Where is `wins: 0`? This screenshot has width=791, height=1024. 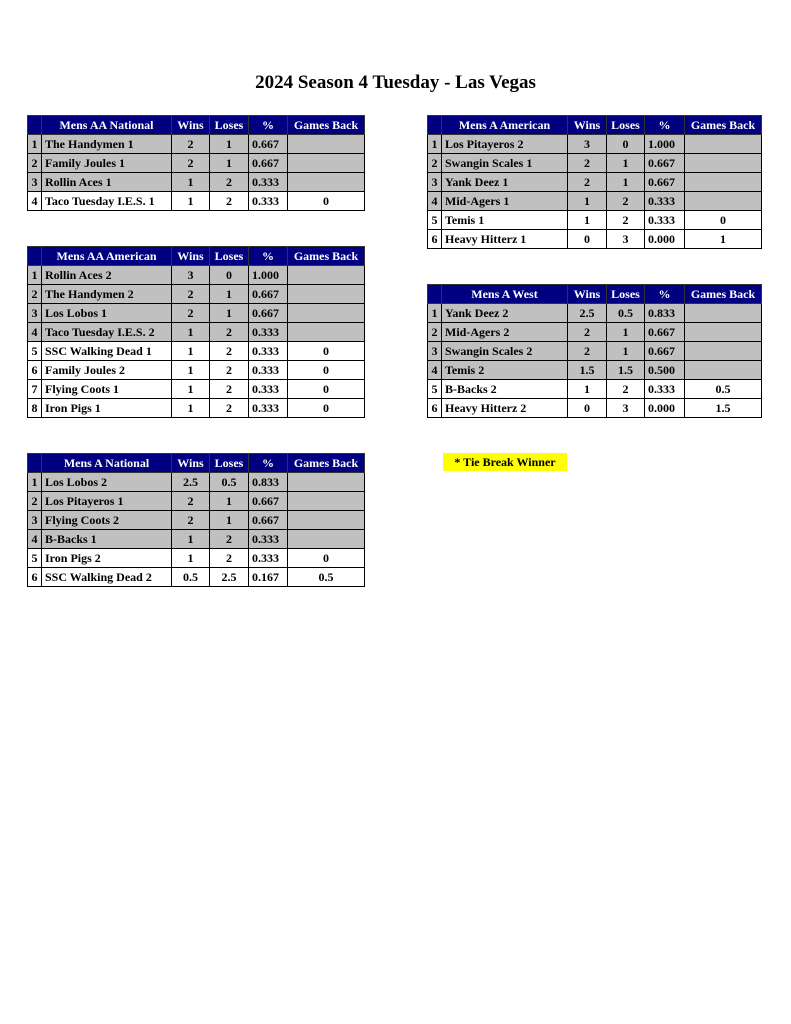 wins: 0 is located at coordinates (587, 239).